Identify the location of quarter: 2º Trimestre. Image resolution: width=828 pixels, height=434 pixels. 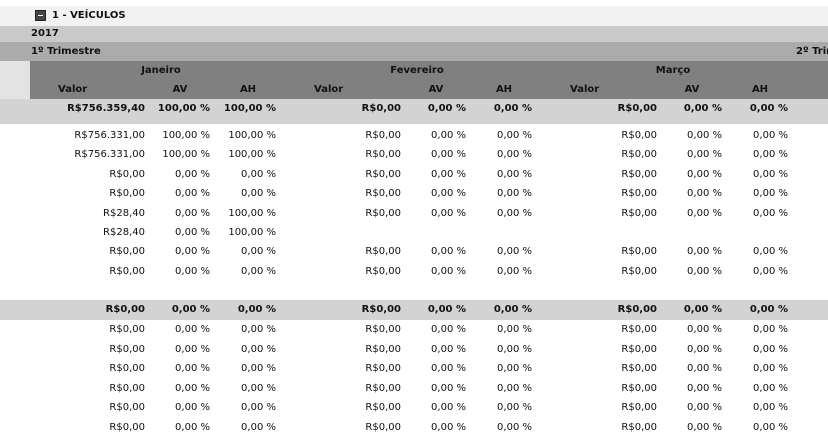
(812, 51).